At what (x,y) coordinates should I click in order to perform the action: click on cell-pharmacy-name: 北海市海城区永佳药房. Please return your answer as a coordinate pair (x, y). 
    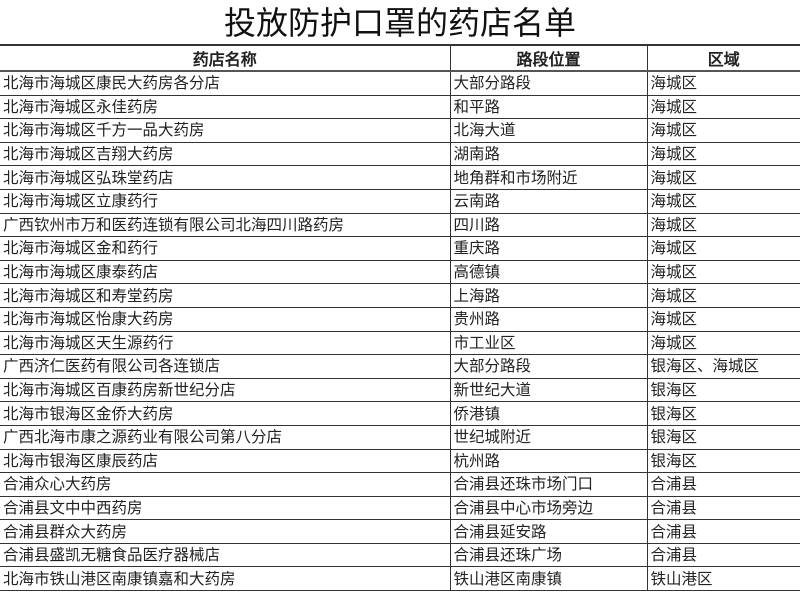
    Looking at the image, I should click on (225, 107).